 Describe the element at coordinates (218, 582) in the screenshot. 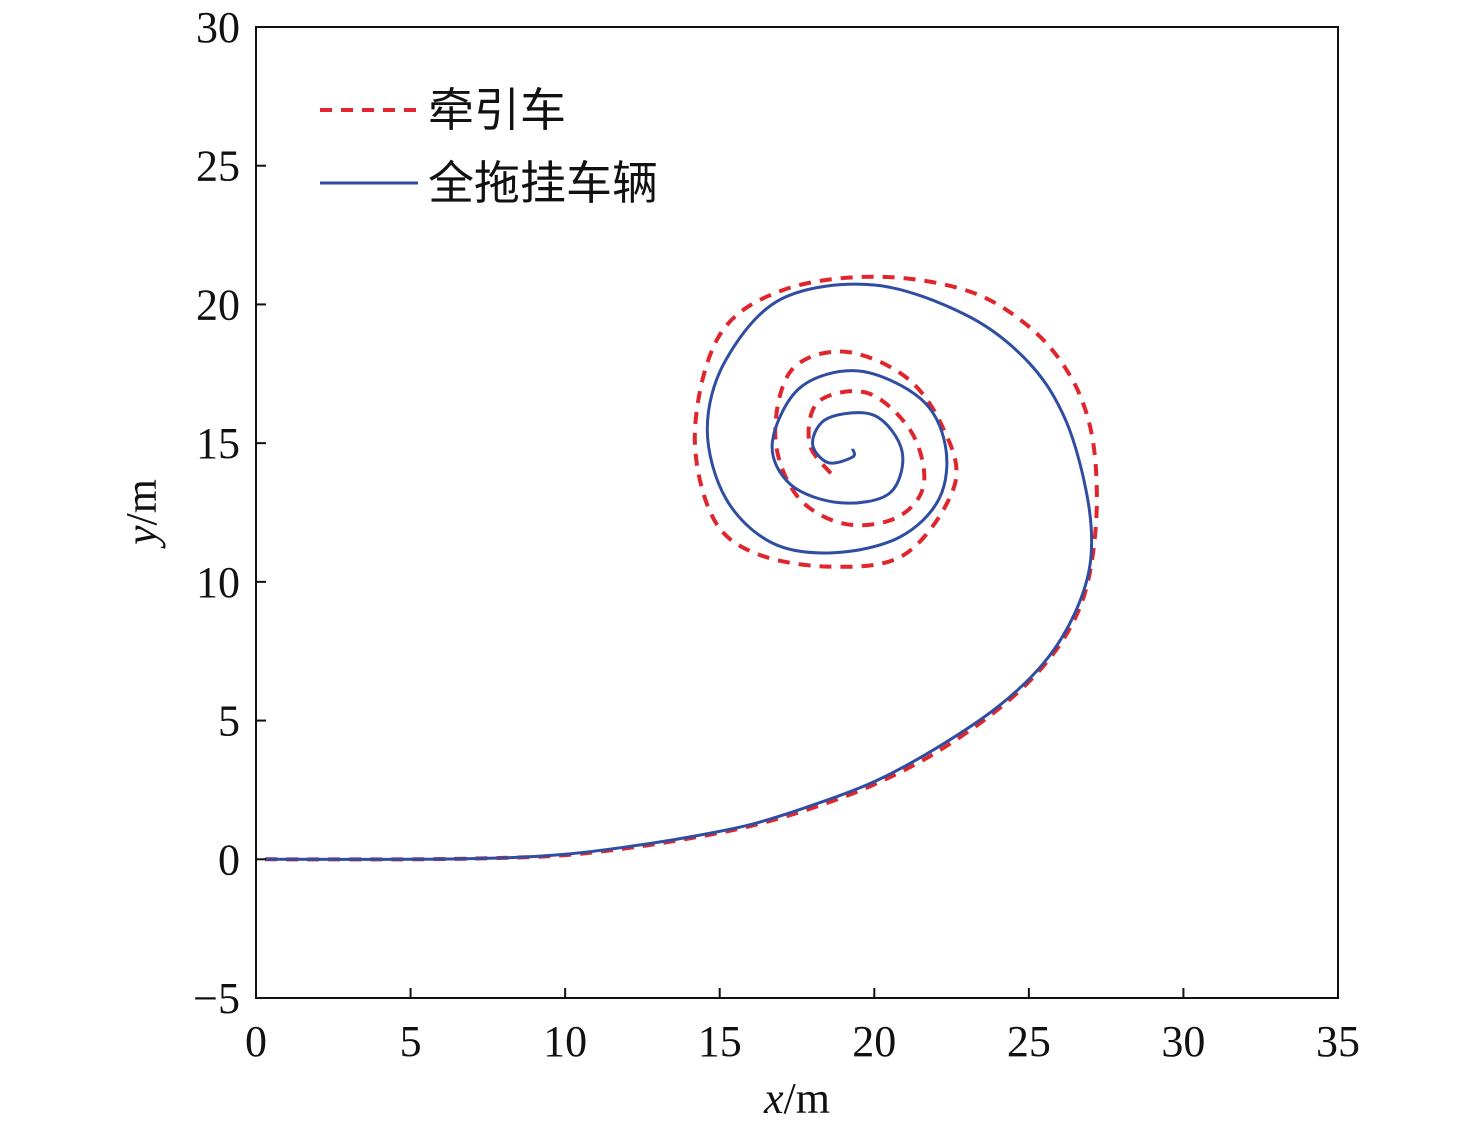

I see `y-tick-label: 10` at that location.